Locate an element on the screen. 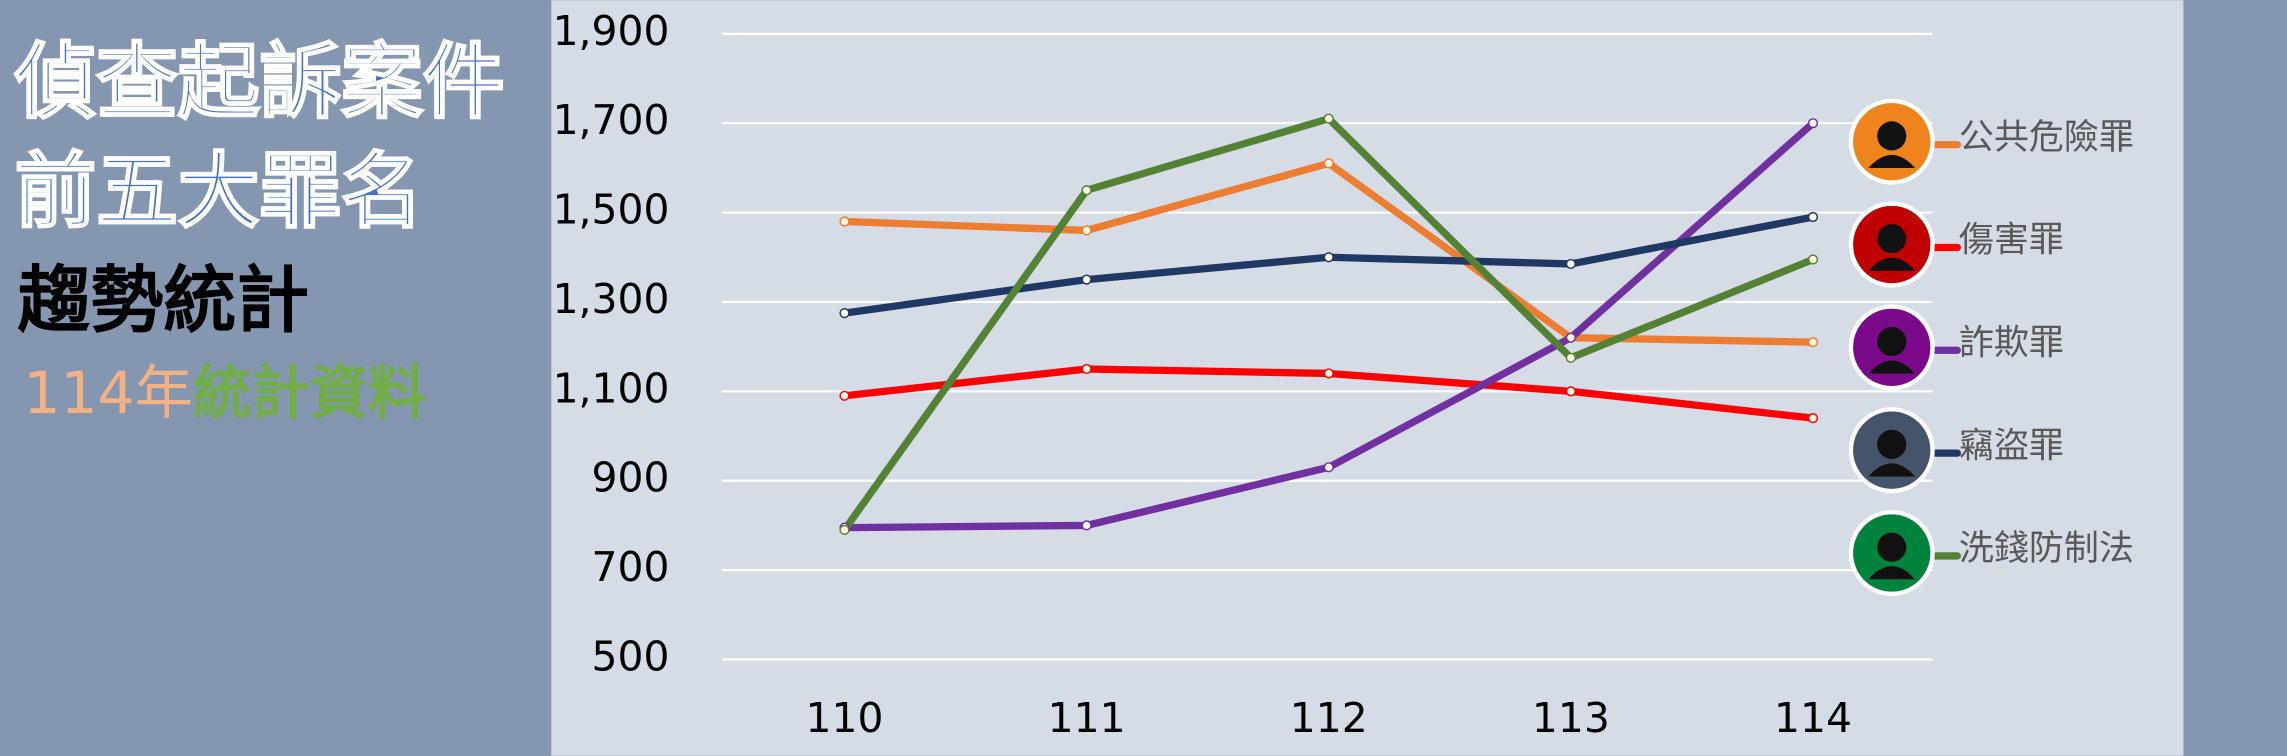 The height and width of the screenshot is (756, 2287). x-tick-label: 113 is located at coordinates (1571, 718).